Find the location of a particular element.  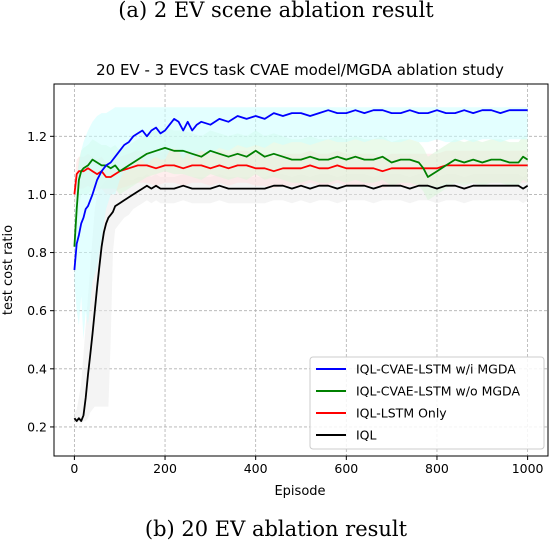

legend-label: IQL-CVAE-LSTM w/o MGDA is located at coordinates (438, 391).